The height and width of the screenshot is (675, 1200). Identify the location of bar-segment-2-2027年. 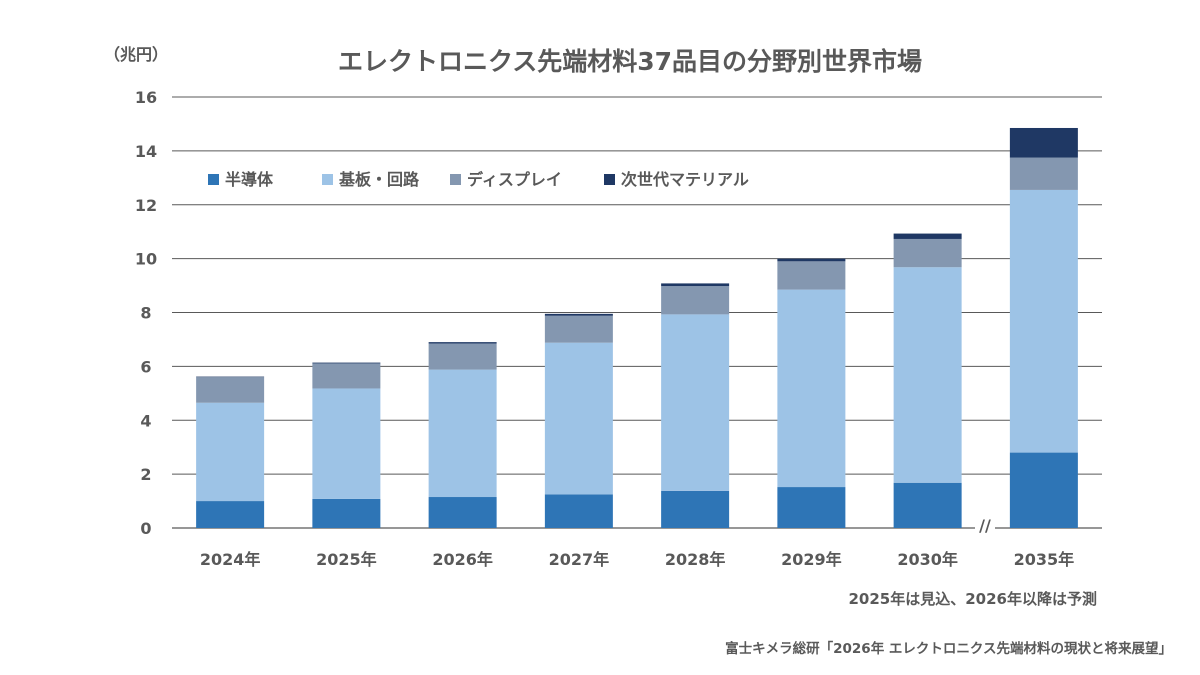
(578, 418).